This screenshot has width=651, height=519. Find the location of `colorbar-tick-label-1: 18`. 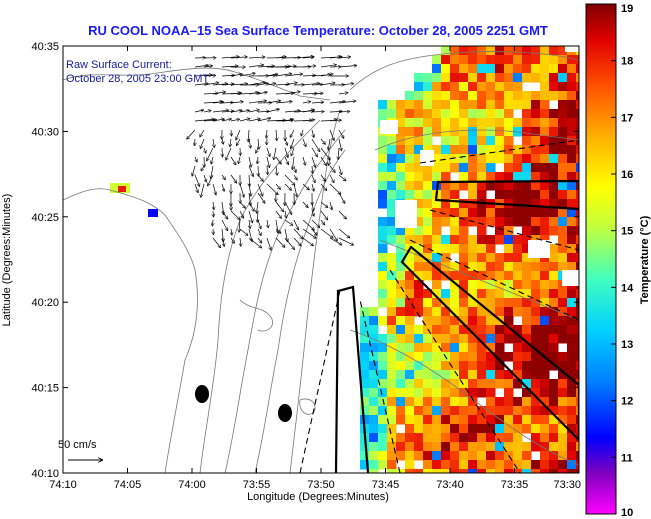

colorbar-tick-label-1: 18 is located at coordinates (627, 62).